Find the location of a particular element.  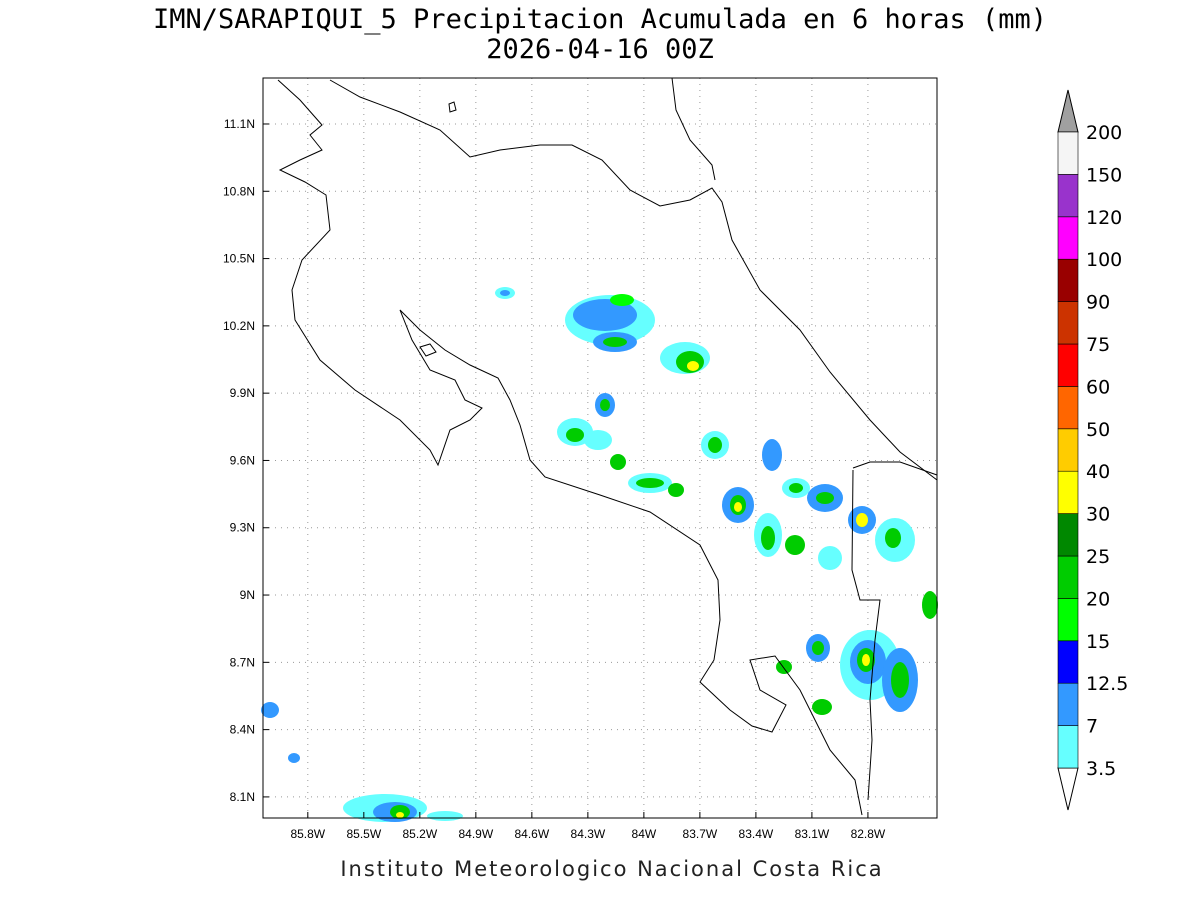

colorbar-label: 20 is located at coordinates (1098, 599).